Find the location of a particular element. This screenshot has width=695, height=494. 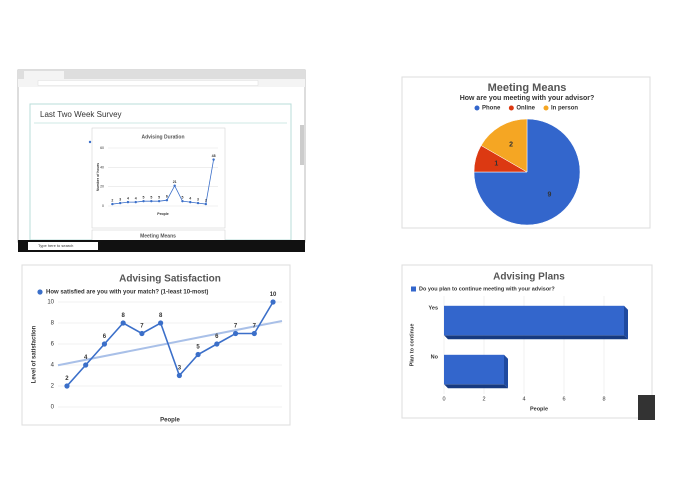

x-tick-label: 6 is located at coordinates (563, 399).